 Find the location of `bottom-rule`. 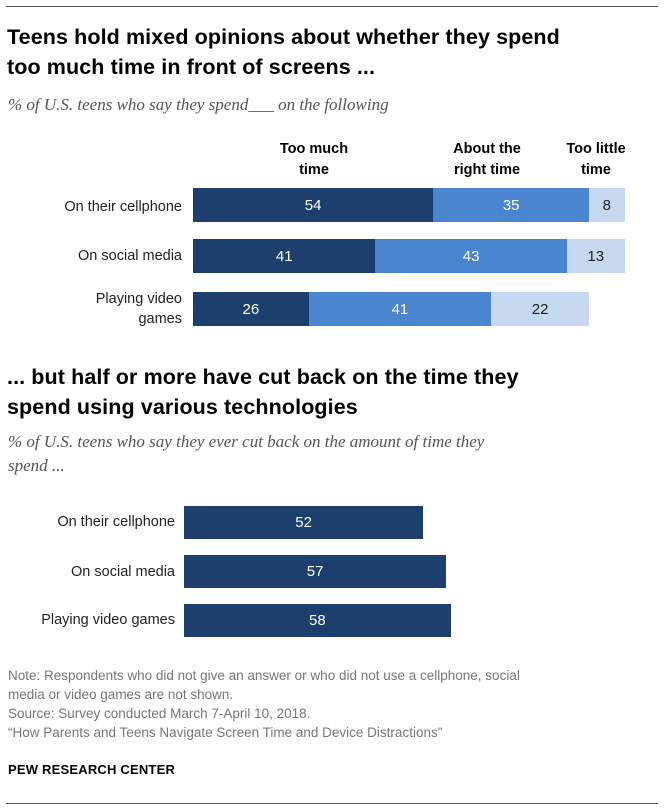

bottom-rule is located at coordinates (332, 803).